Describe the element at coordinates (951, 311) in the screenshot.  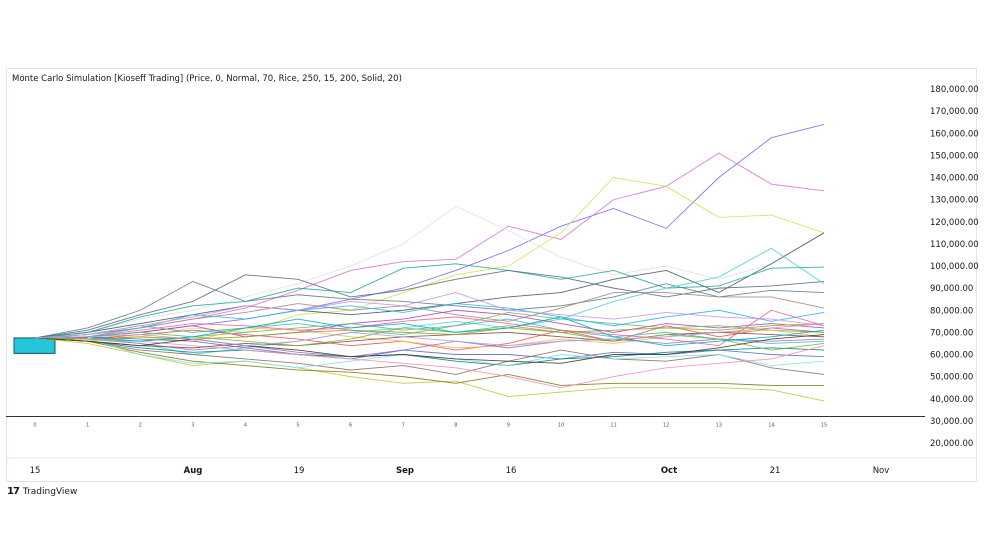
I see `y-tick-label: 80,000.00` at that location.